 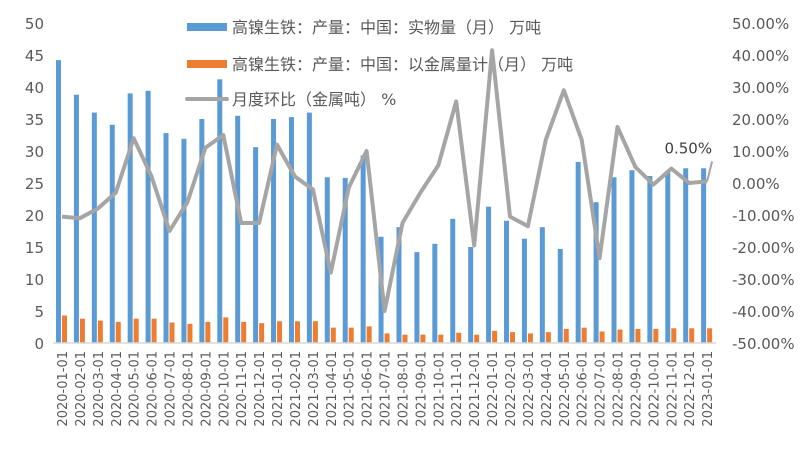 I want to click on legend-item-mom-change: 月度环比（金属吨） %, so click(x=290, y=99).